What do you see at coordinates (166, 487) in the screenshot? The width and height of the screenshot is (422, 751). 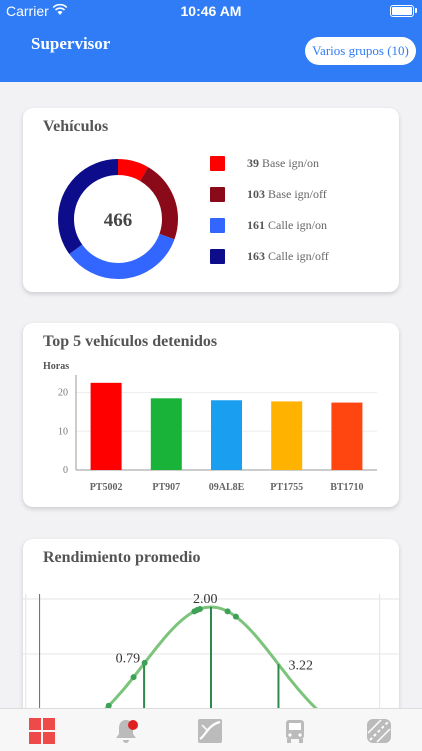 I see `bar-x-tick-label: PT907` at bounding box center [166, 487].